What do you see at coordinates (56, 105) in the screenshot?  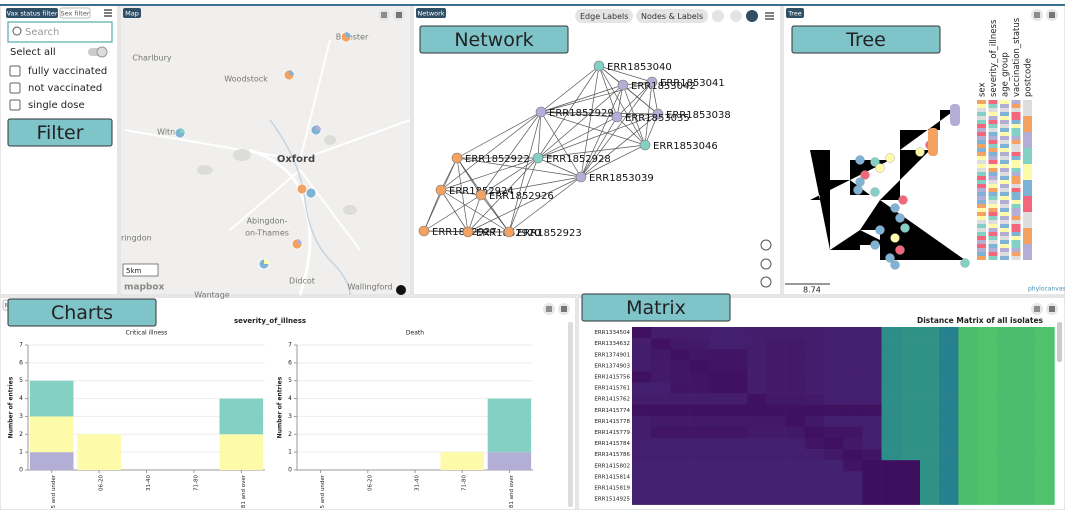 I see `option-label: single dose` at bounding box center [56, 105].